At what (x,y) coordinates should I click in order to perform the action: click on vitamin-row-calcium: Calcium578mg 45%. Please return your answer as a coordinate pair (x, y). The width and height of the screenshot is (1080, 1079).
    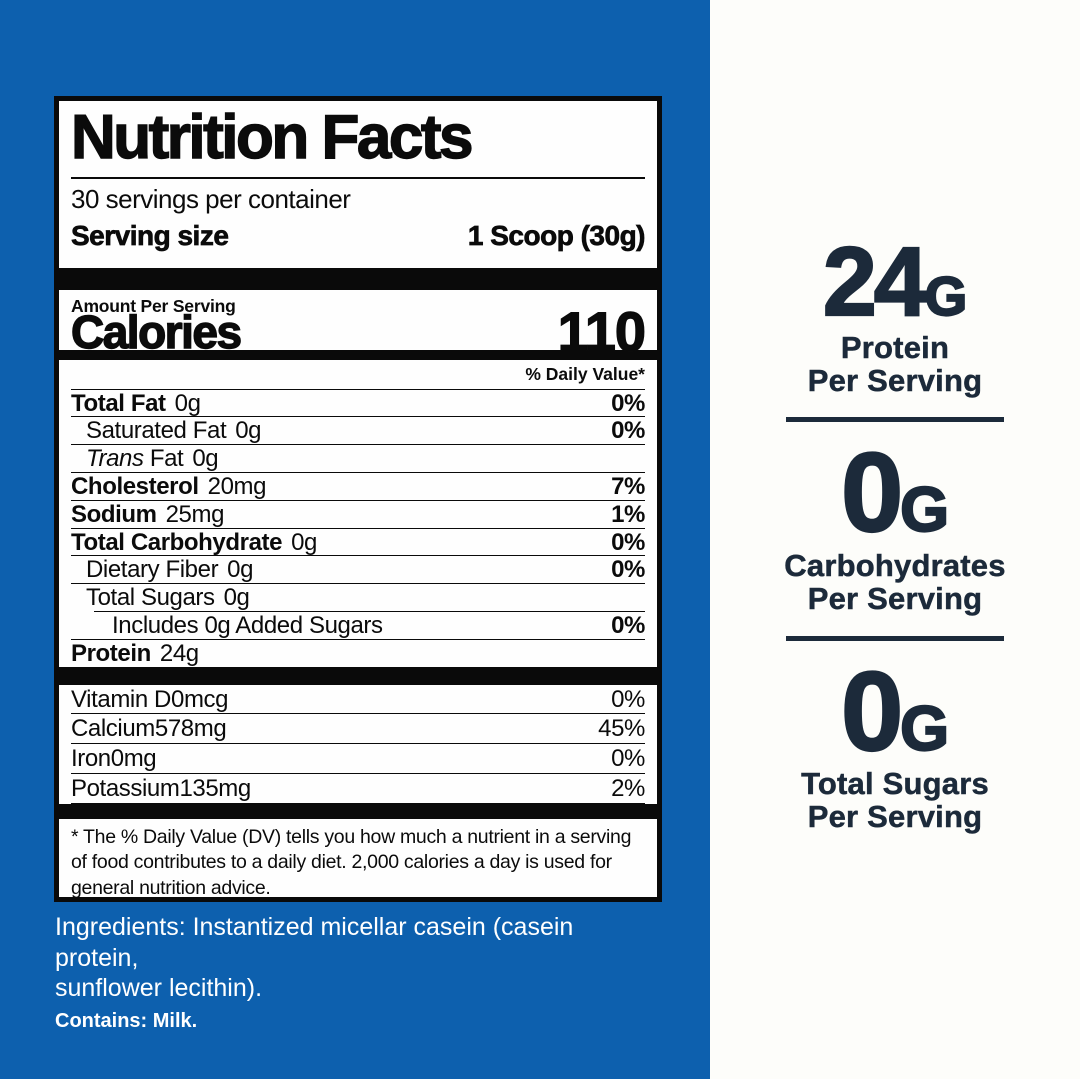
    Looking at the image, I should click on (358, 730).